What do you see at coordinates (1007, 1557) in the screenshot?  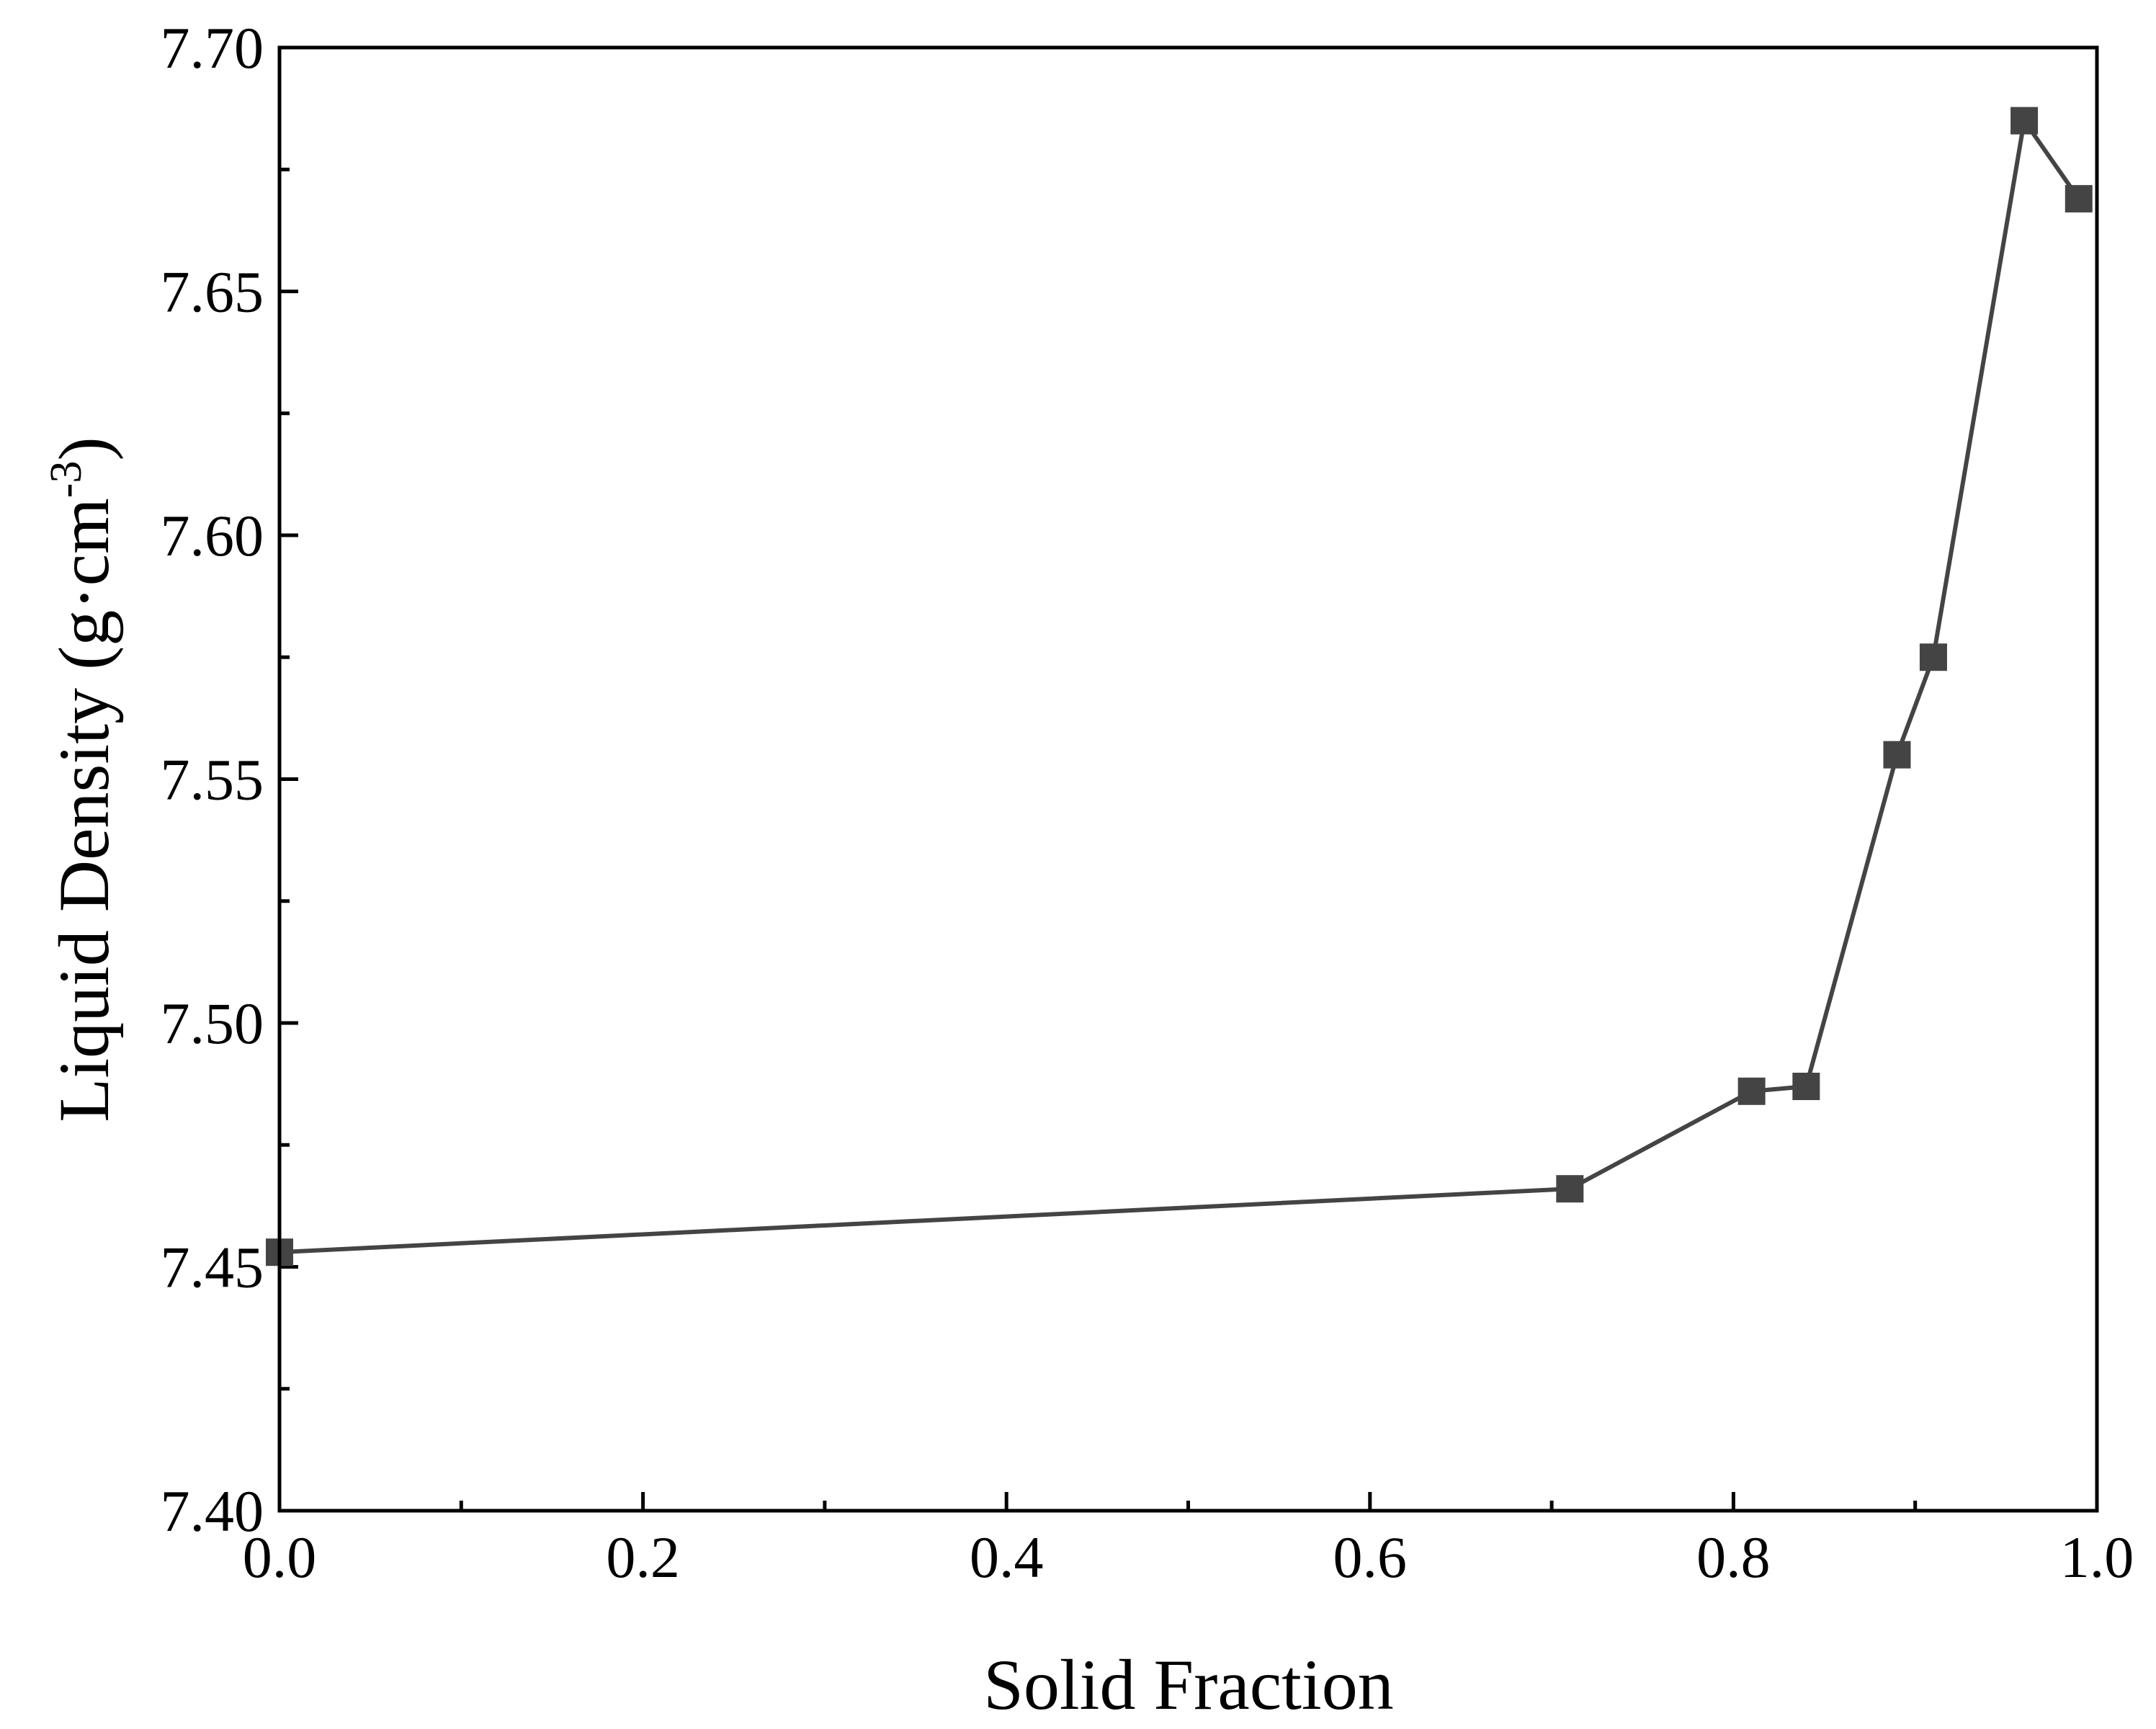 I see `x-tick-label: 0.4` at bounding box center [1007, 1557].